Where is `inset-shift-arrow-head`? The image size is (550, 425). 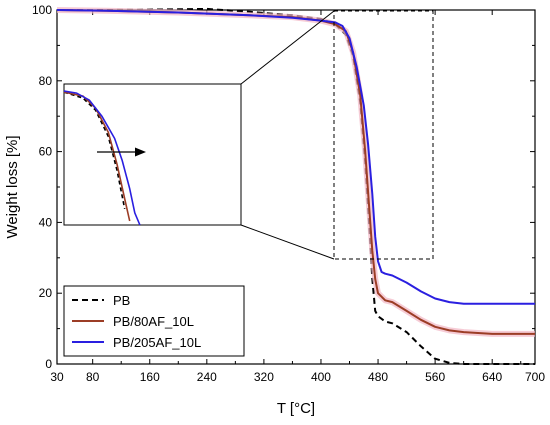 inset-shift-arrow-head is located at coordinates (140, 152).